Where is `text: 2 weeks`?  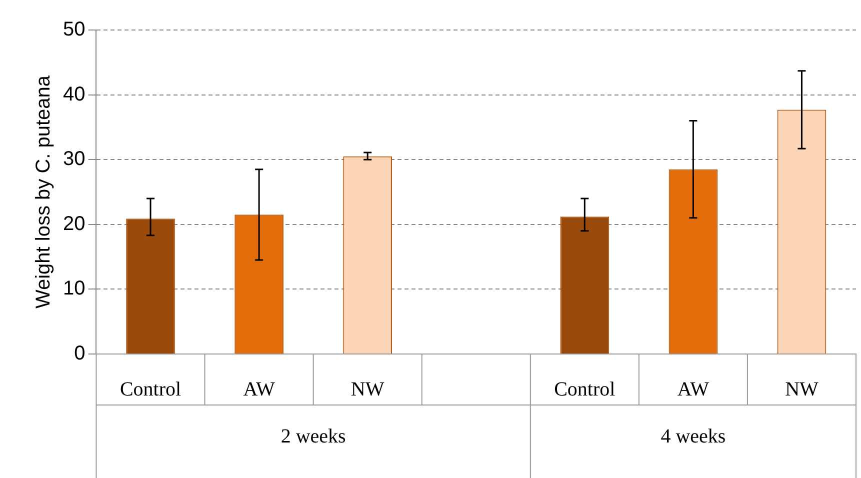 text: 2 weeks is located at coordinates (313, 436).